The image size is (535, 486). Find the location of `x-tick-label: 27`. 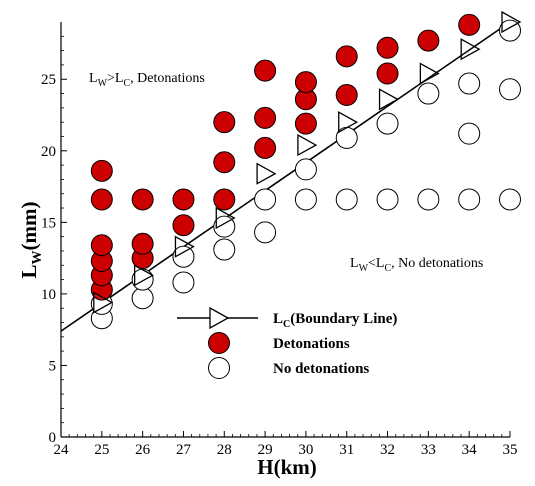

x-tick-label: 27 is located at coordinates (184, 450).